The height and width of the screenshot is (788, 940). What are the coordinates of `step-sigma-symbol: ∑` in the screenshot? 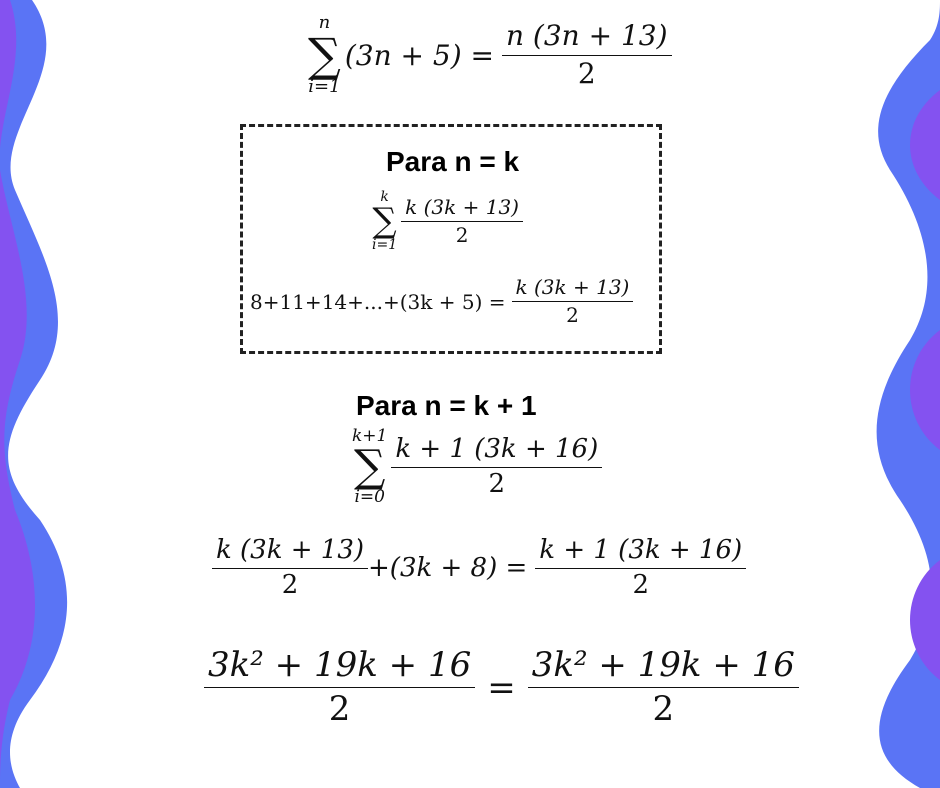 It's located at (369, 466).